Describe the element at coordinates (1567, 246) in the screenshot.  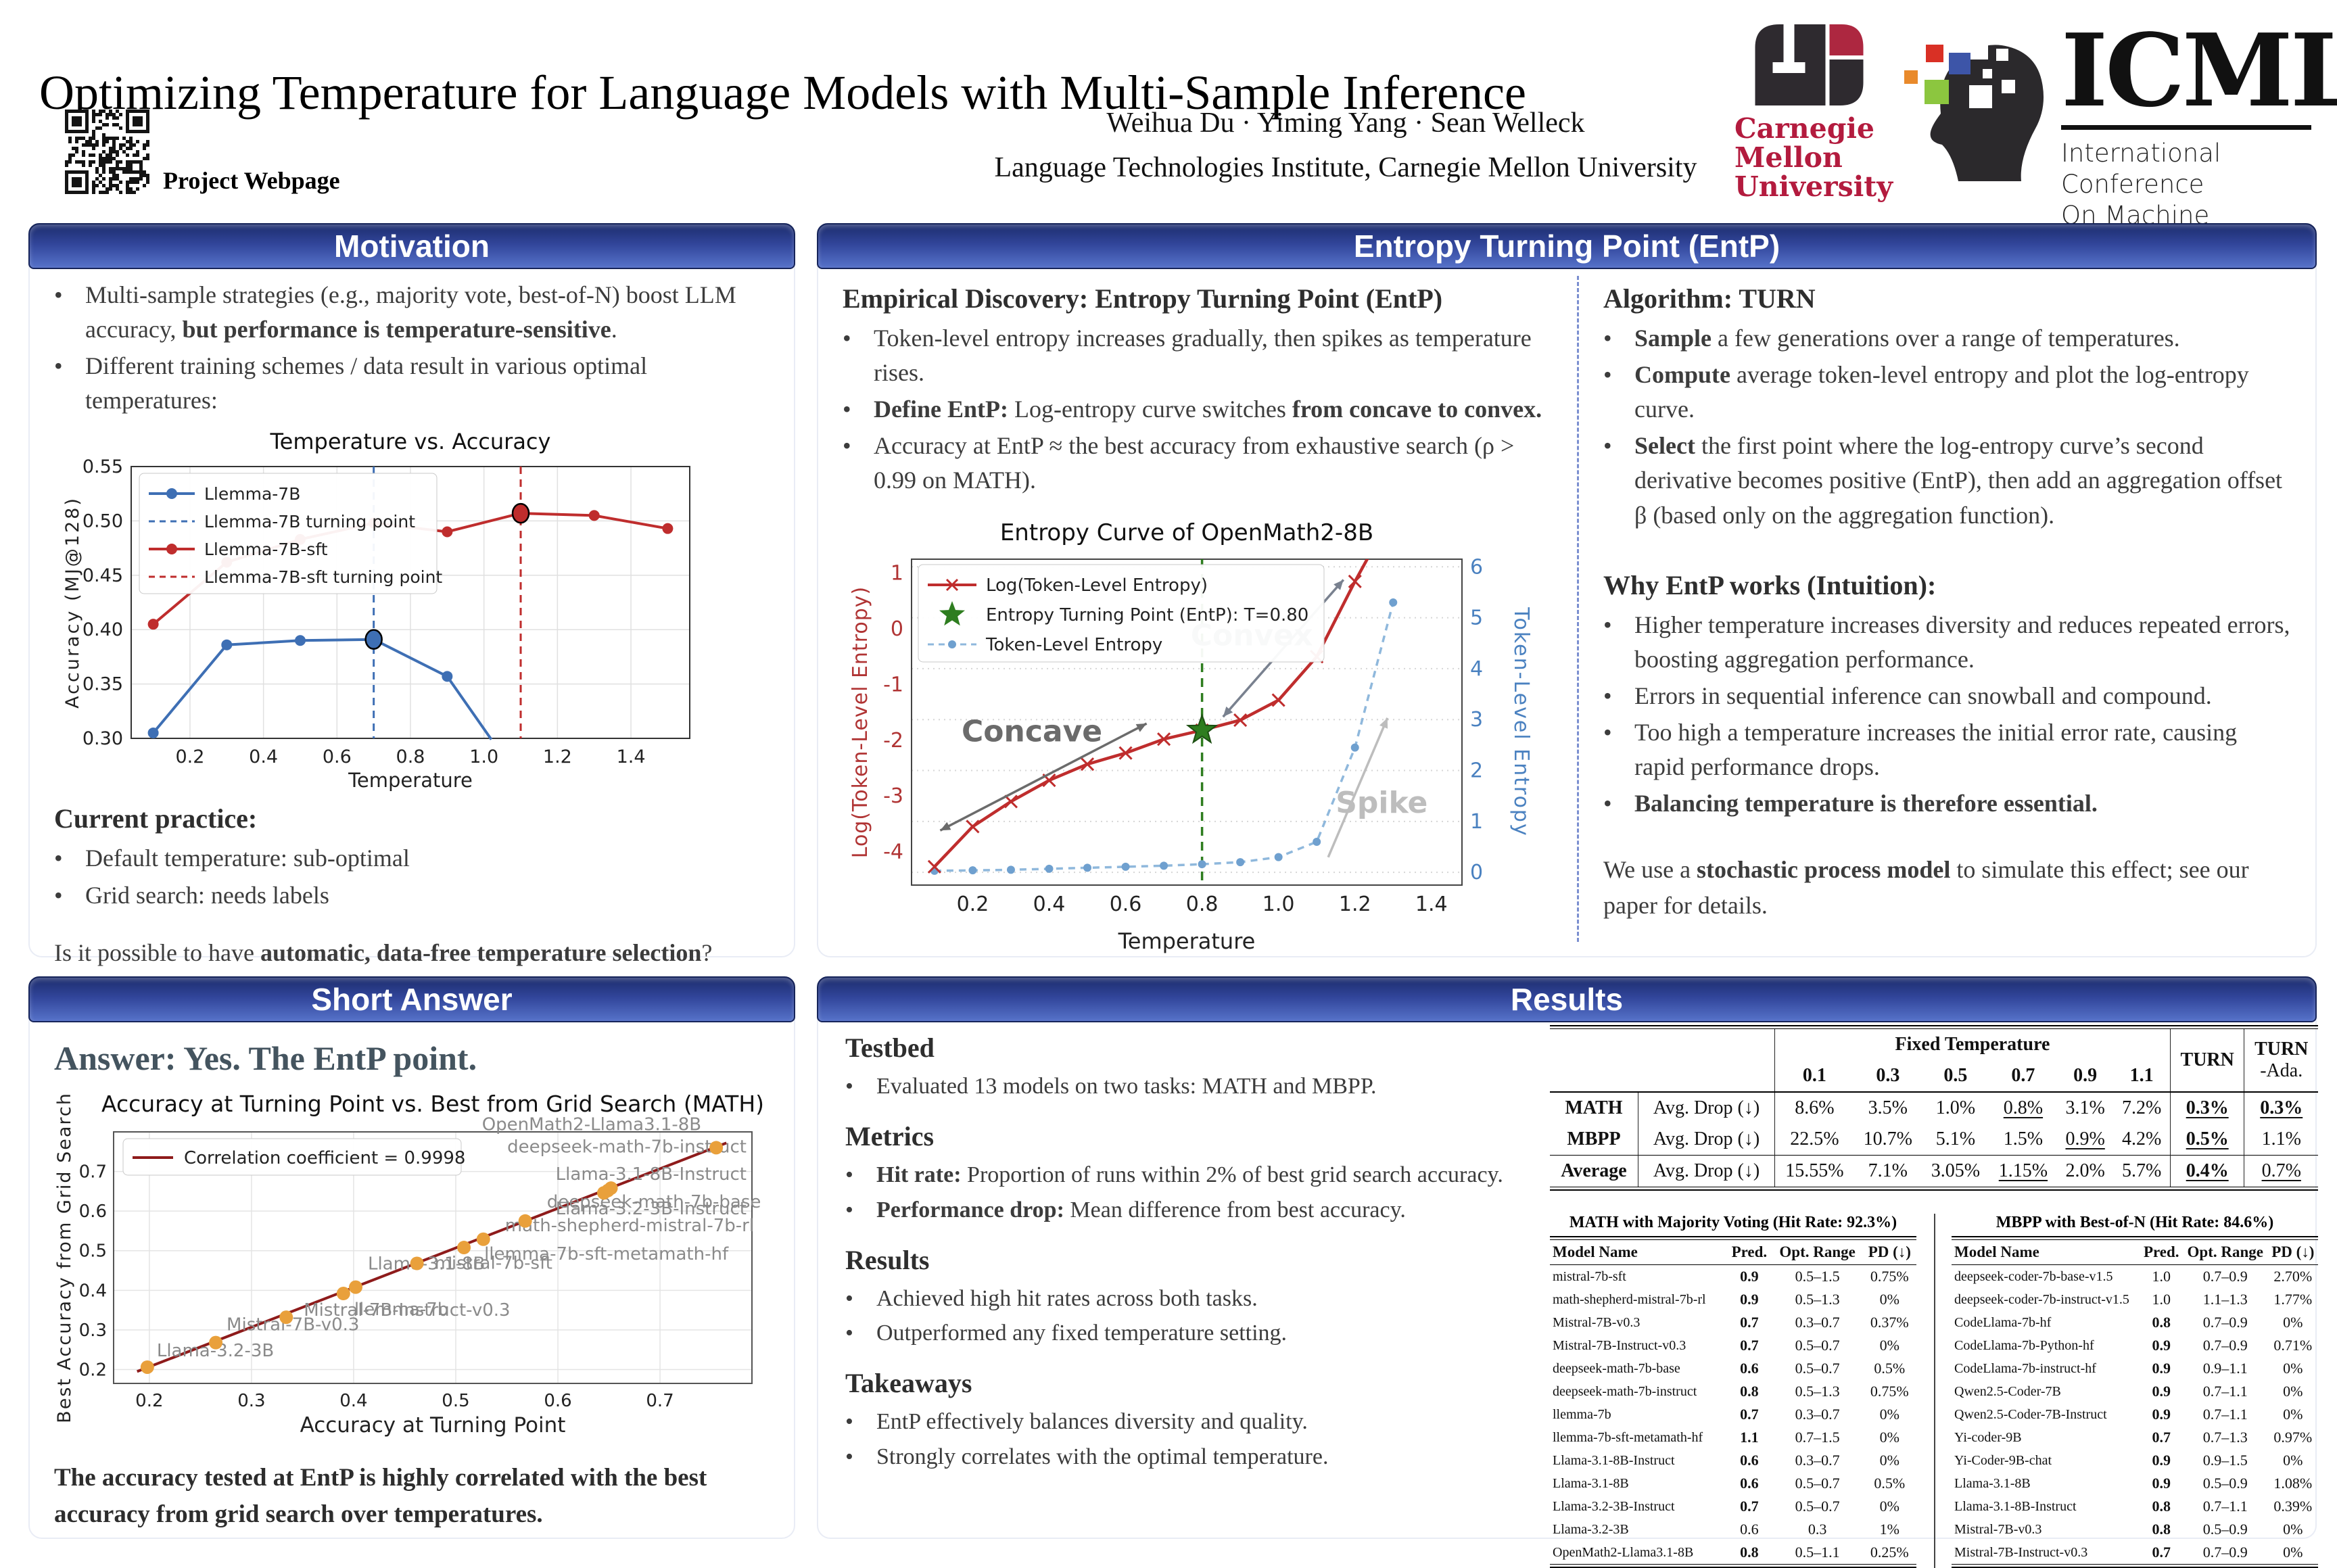
I see `section-header-entp: Entropy Turning Point (EntP)` at that location.